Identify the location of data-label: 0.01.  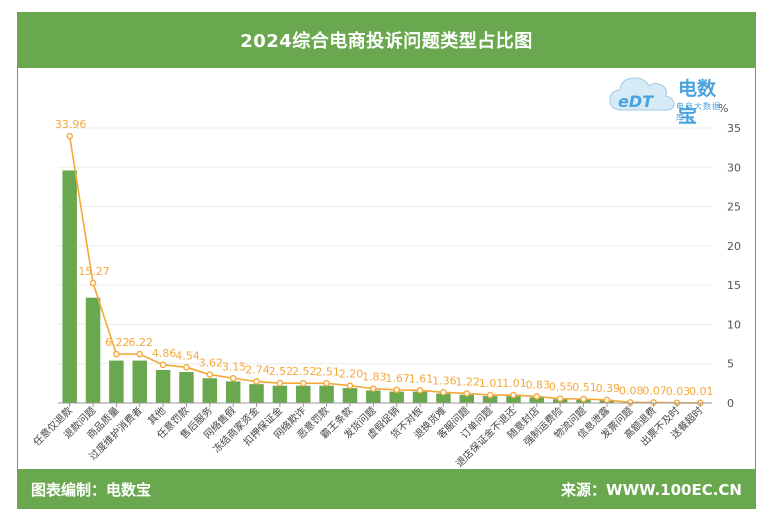
(701, 391).